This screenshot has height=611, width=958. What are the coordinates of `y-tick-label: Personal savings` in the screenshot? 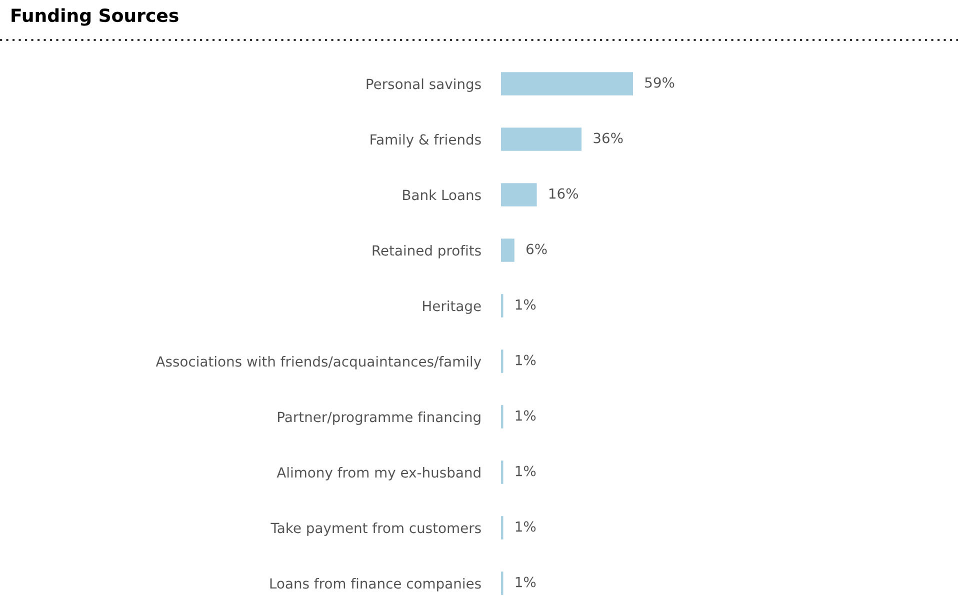 It's located at (423, 85).